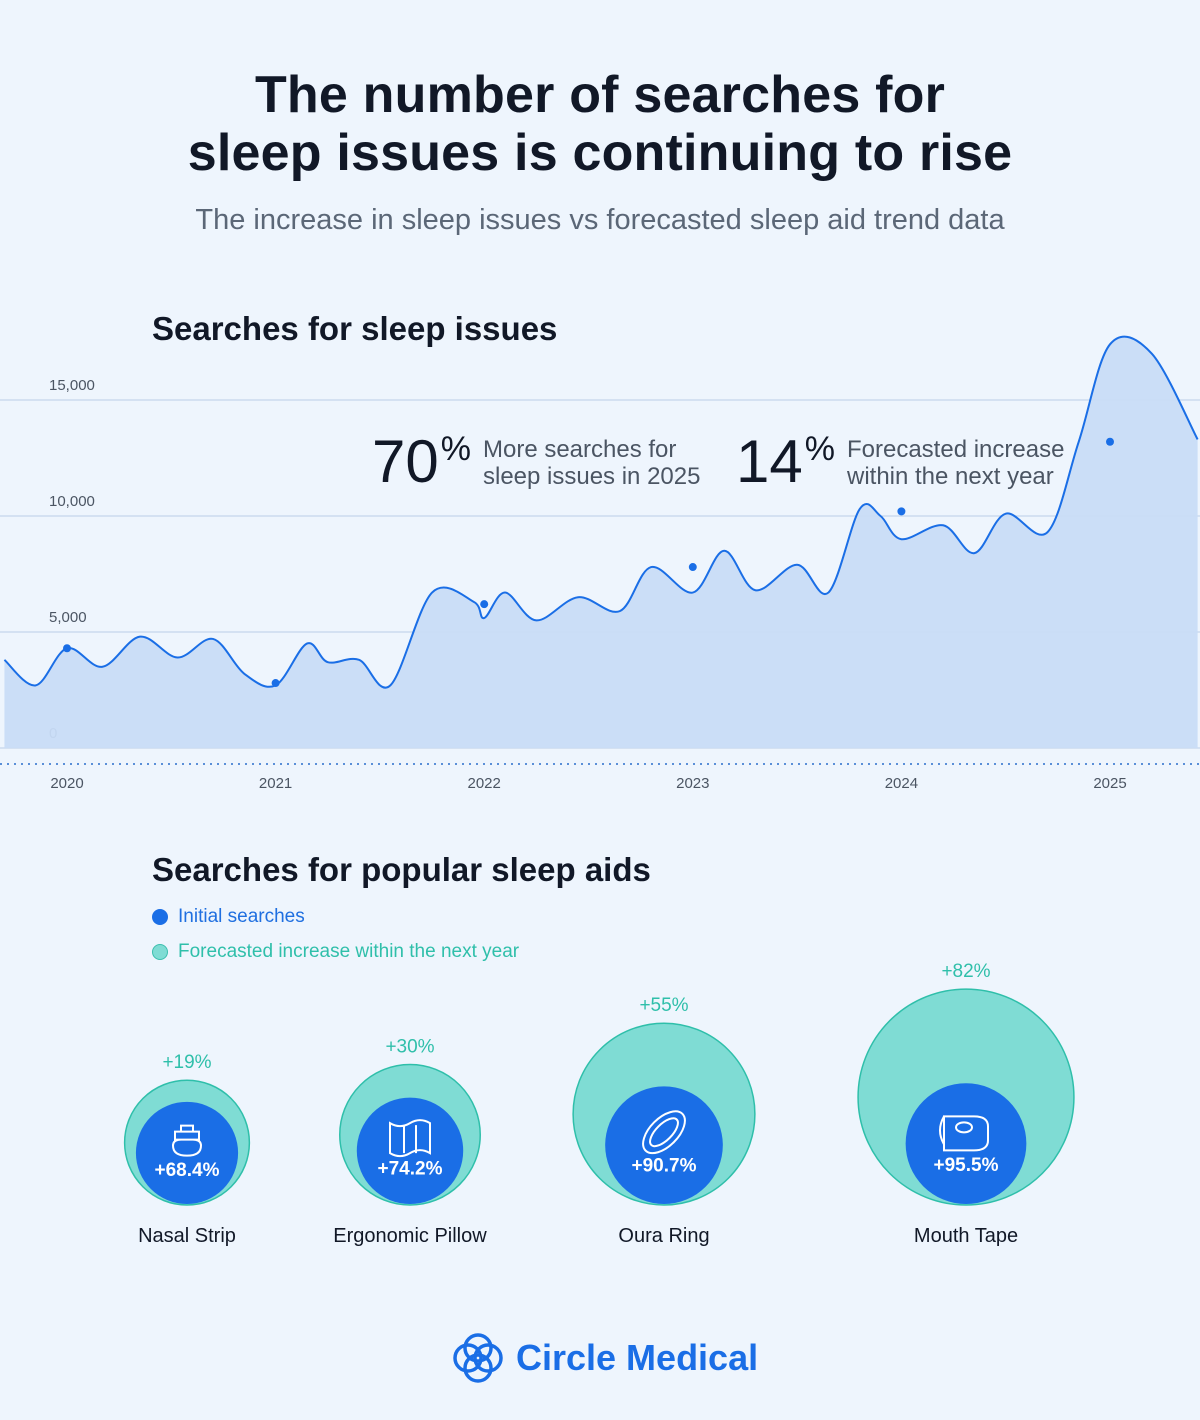 Image resolution: width=1200 pixels, height=1420 pixels. I want to click on y-tick-label: 15,000, so click(72, 385).